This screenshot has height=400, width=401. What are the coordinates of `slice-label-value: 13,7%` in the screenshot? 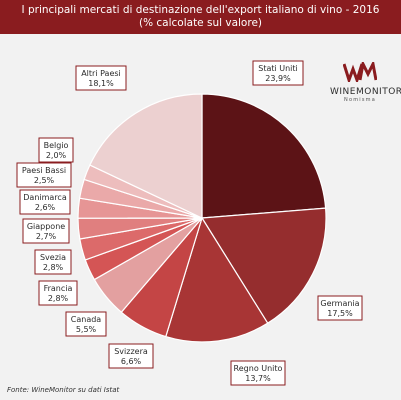 It's located at (258, 378).